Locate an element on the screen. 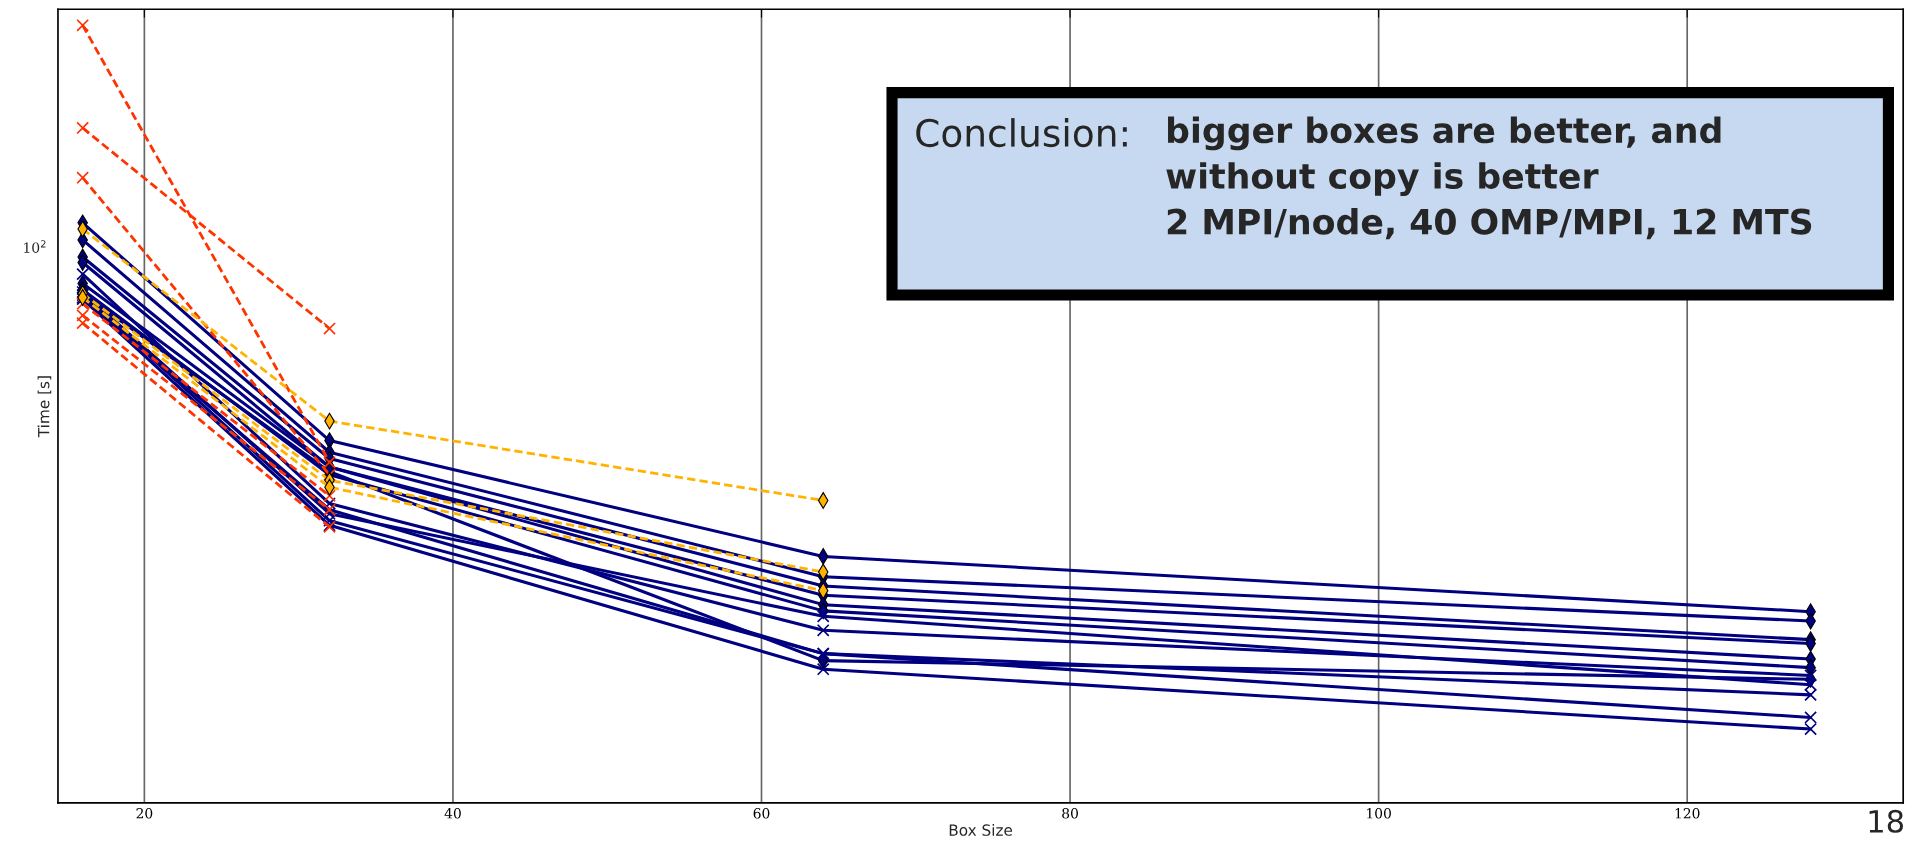  annotation: Conclusion: is located at coordinates (1021, 133).